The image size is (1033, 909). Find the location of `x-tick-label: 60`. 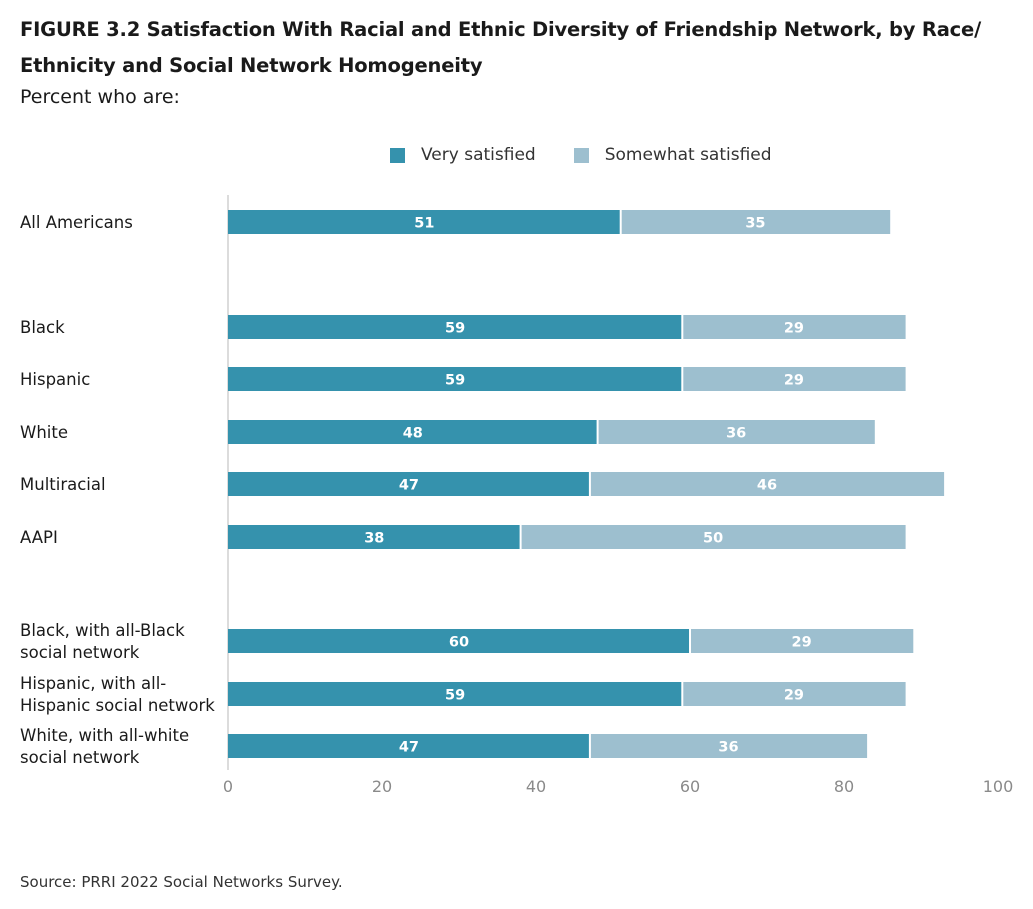

x-tick-label: 60 is located at coordinates (690, 786).